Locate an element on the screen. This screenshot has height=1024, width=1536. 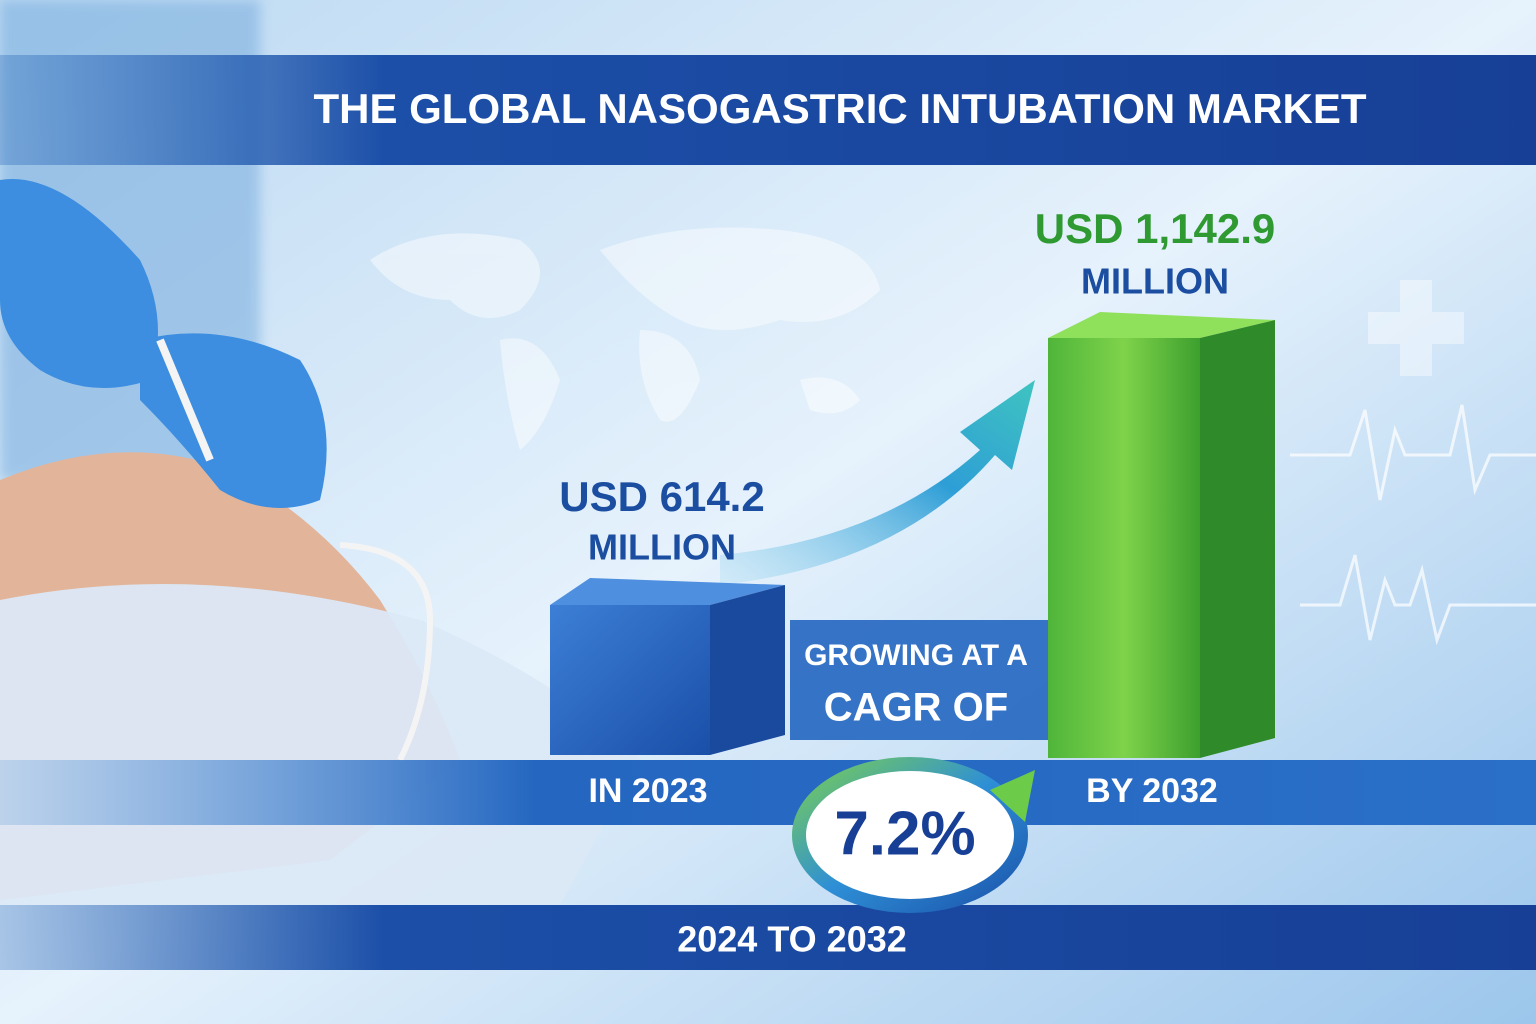
period: 2024 TO 2032 is located at coordinates (792, 939).